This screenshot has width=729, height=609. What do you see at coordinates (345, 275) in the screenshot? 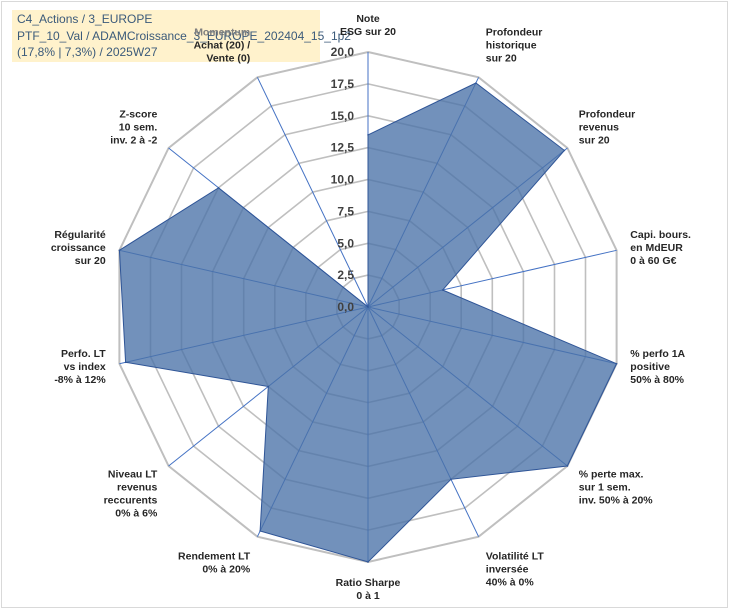
I see `tick-label: 2,5` at bounding box center [345, 275].